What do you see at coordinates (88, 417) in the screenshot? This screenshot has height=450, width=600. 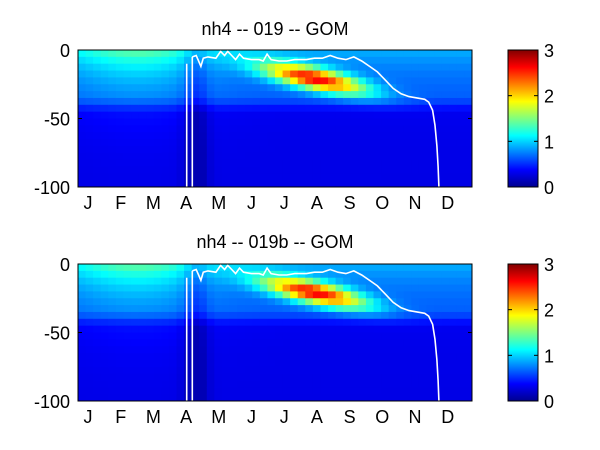 I see `x-tick-label: J` at bounding box center [88, 417].